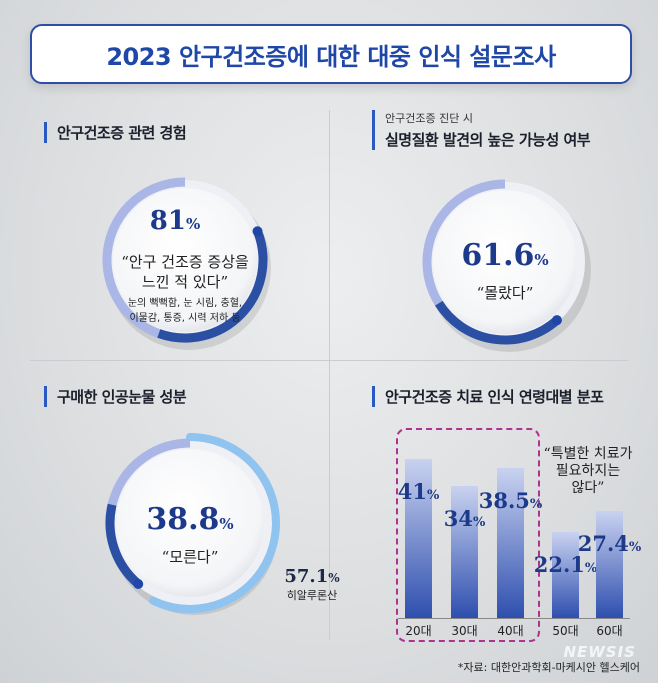 This screenshot has height=683, width=658. I want to click on panel1-quote: “안구 건조증 증상을 느낀 적 있다”, so click(185, 272).